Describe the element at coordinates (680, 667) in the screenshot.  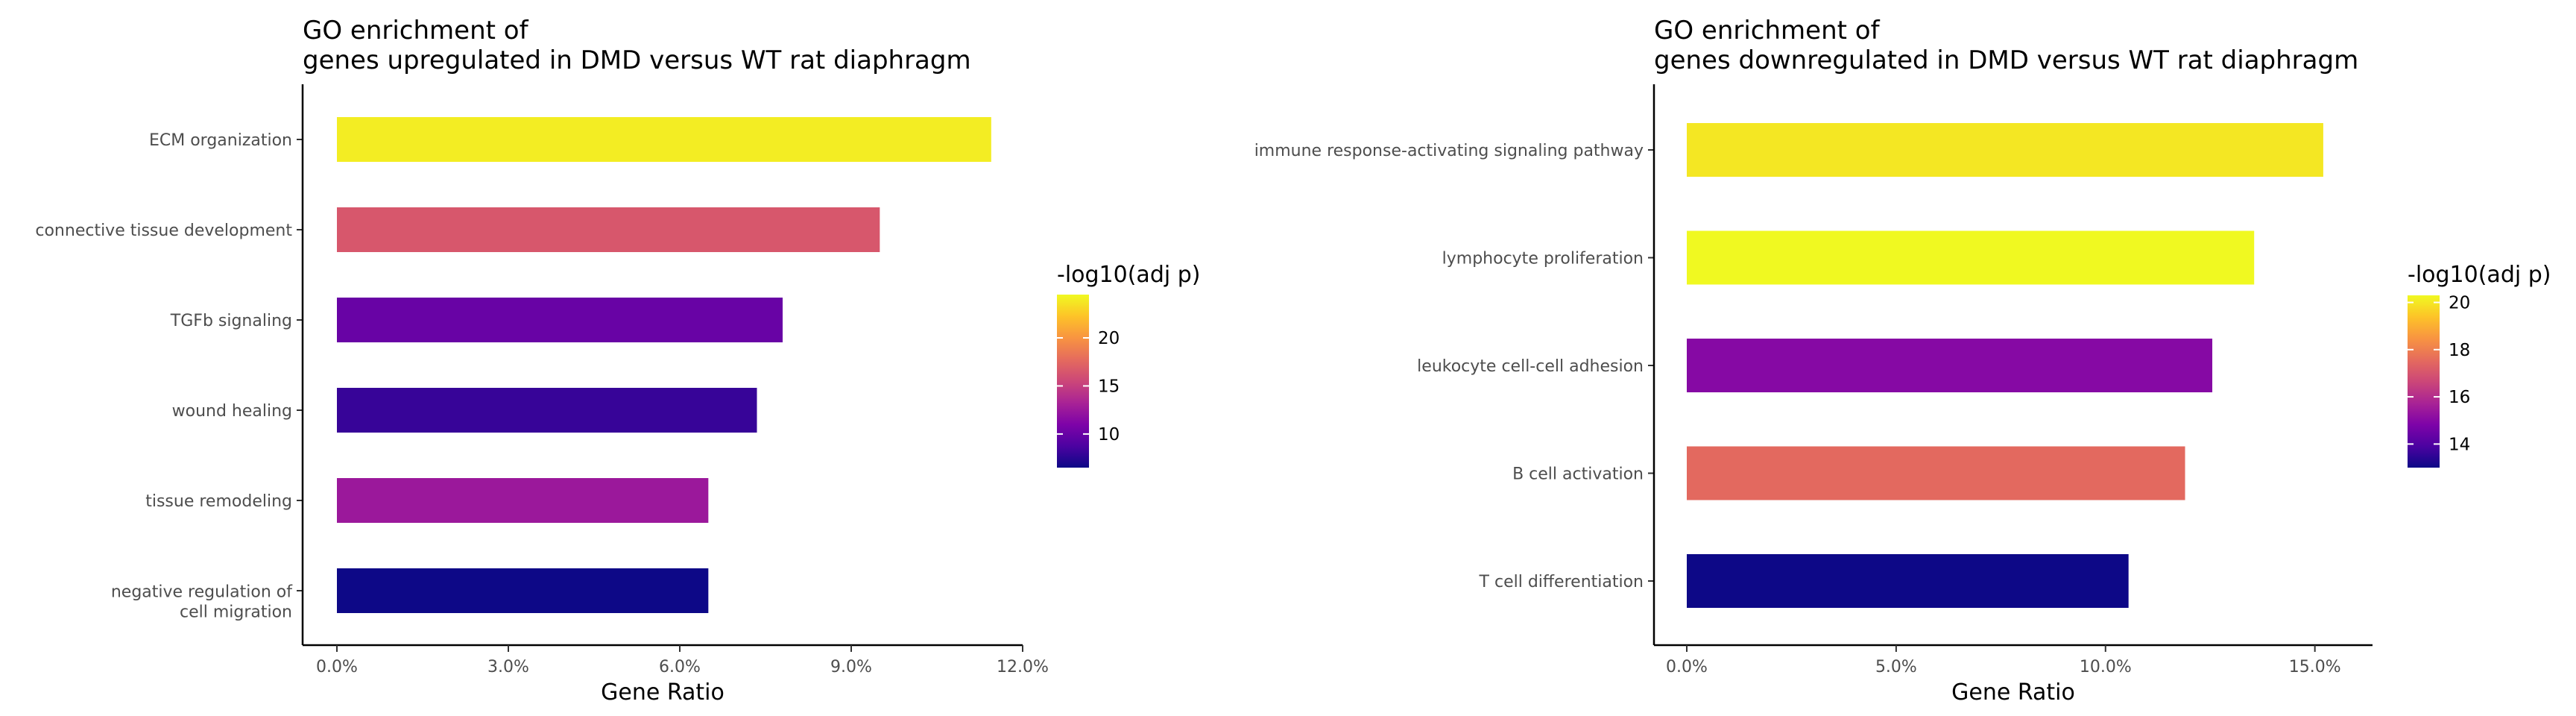
I see `x-tick-label: 6.0%` at that location.